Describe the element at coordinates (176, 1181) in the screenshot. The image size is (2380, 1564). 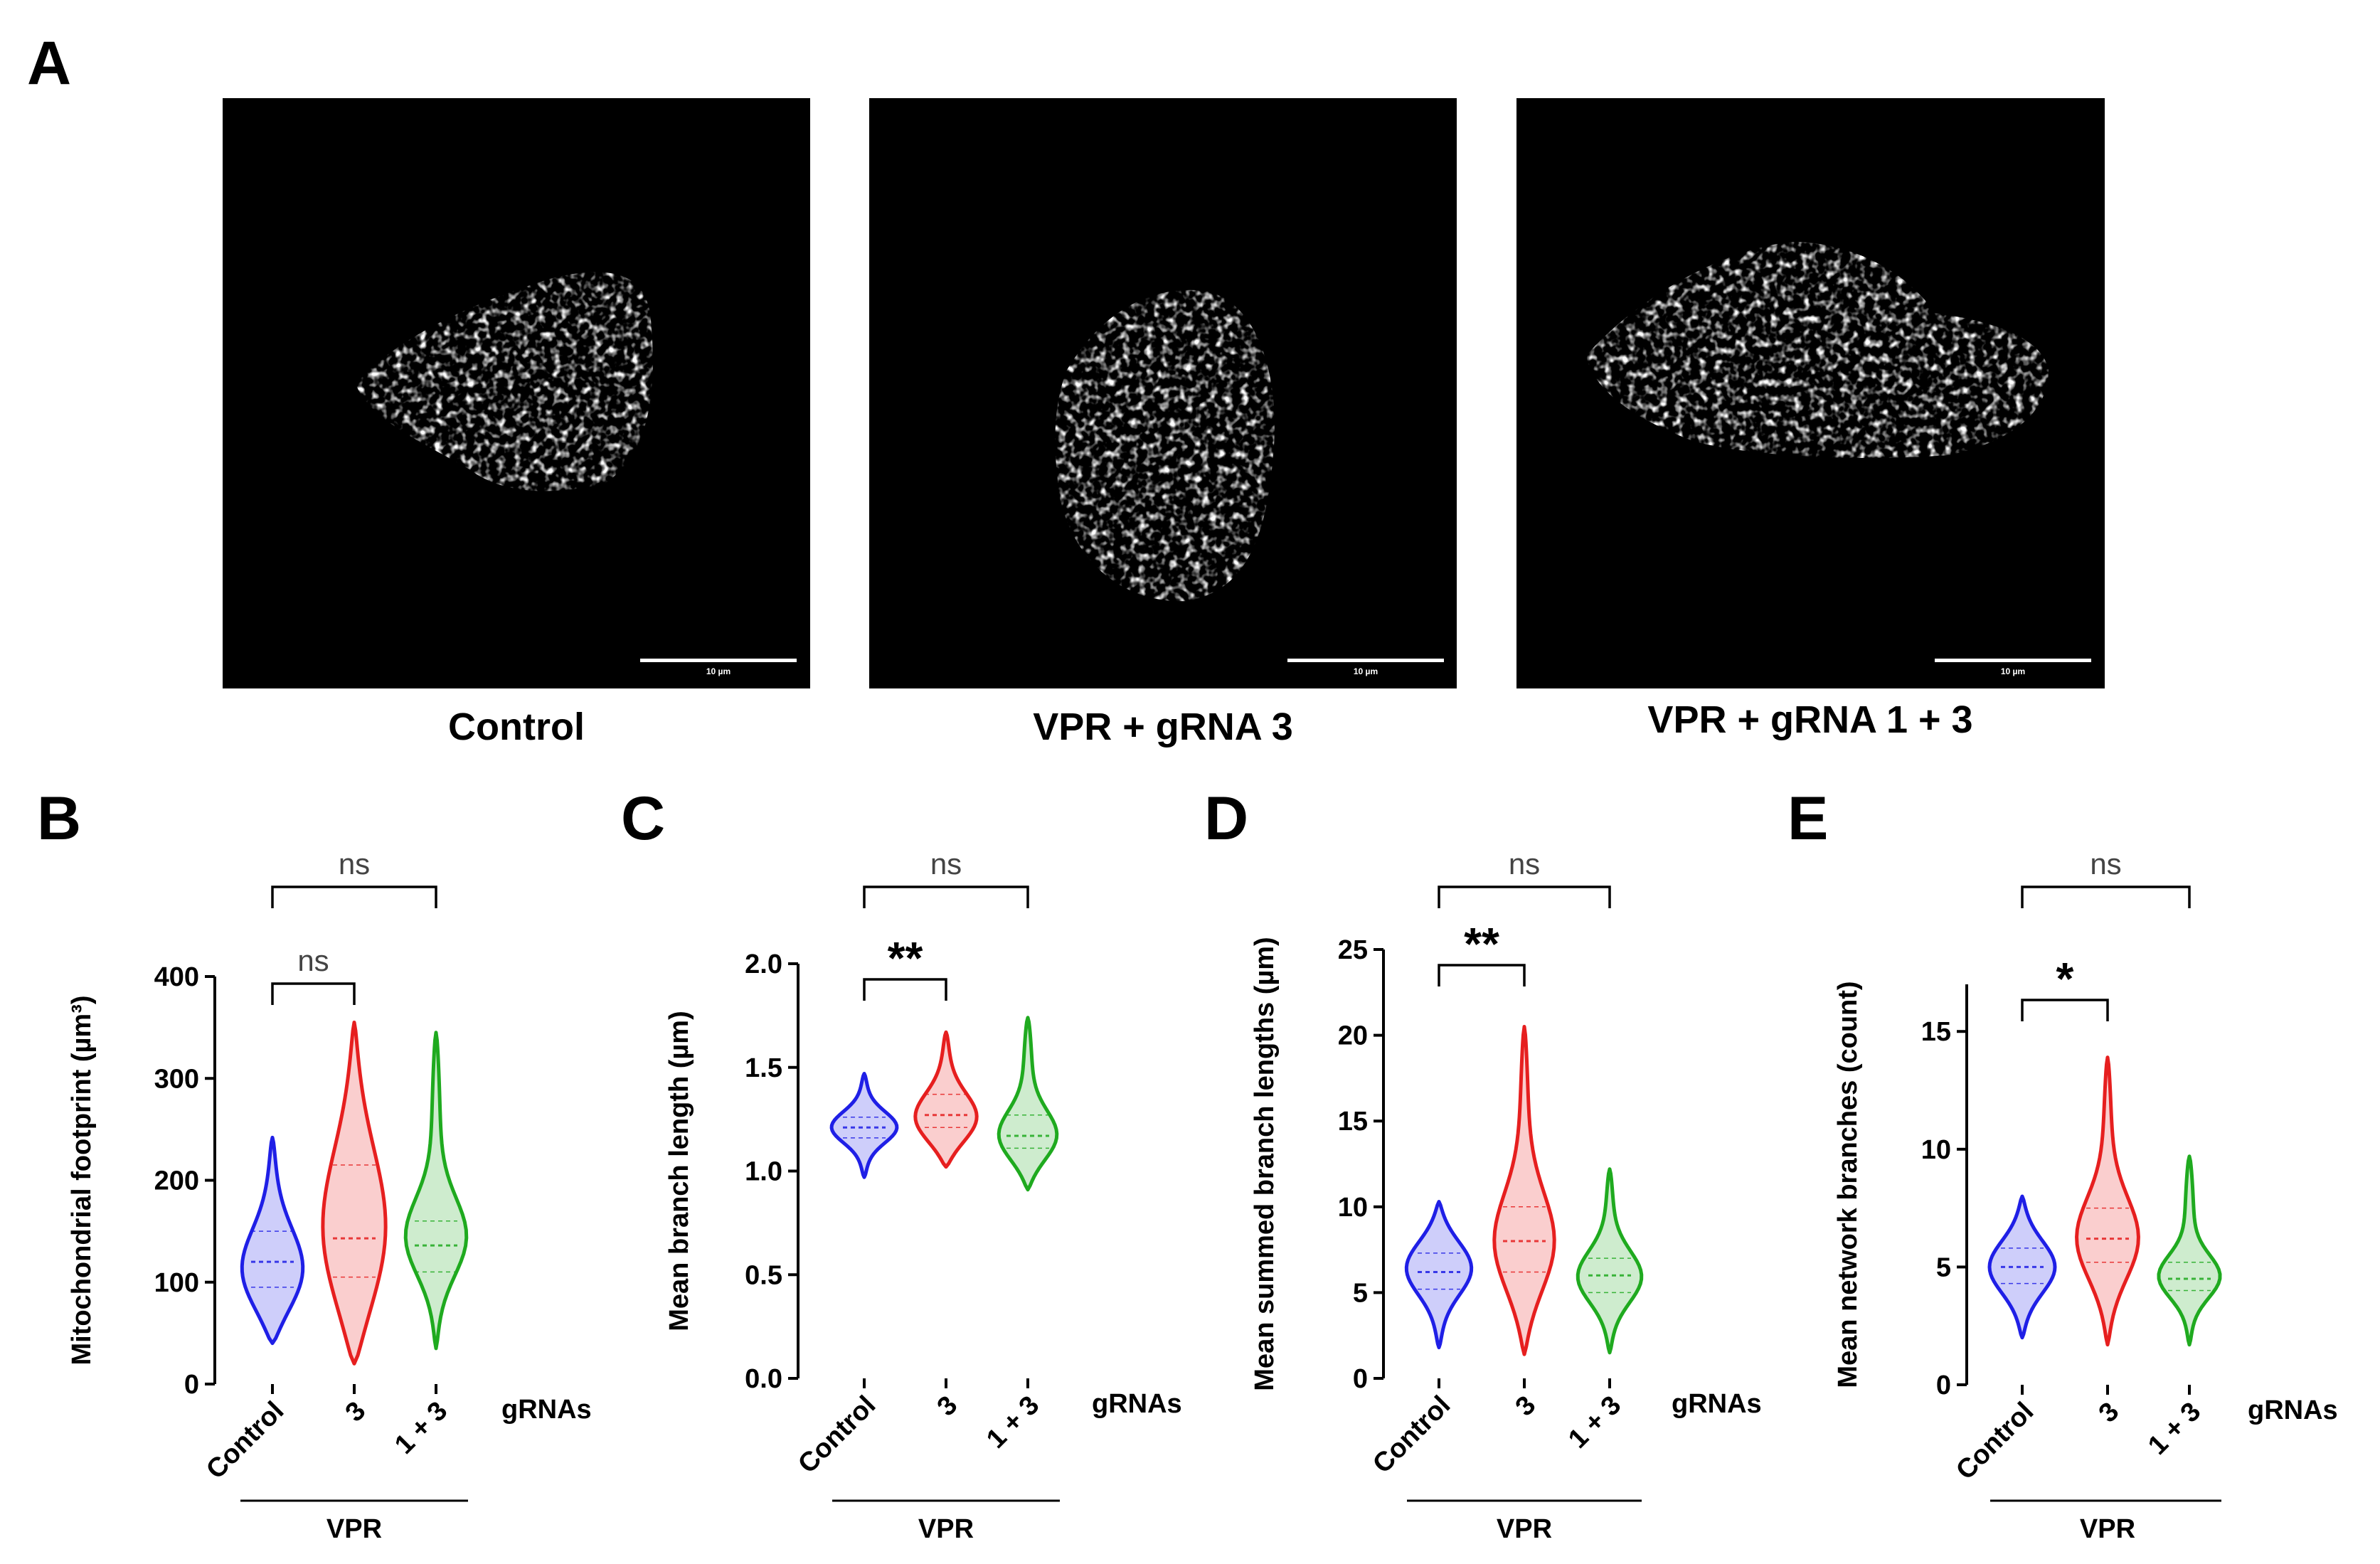
I see `y-tick-label: 200` at that location.